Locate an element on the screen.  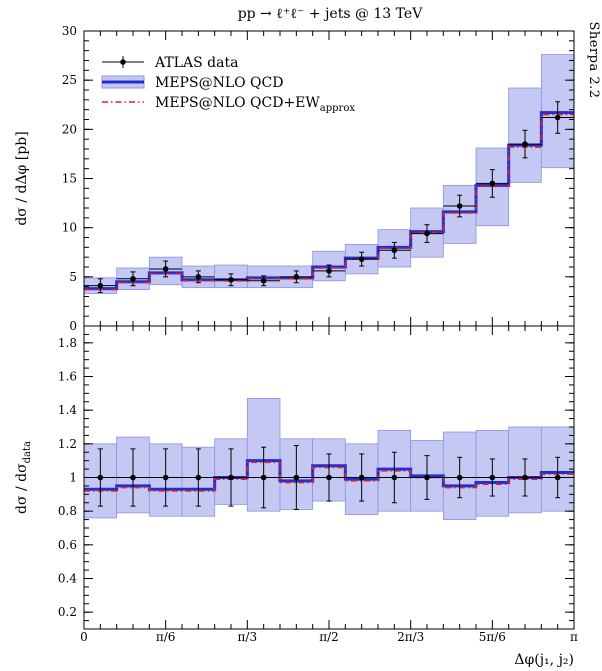
y-tick-label: 1.2 is located at coordinates (67, 444).